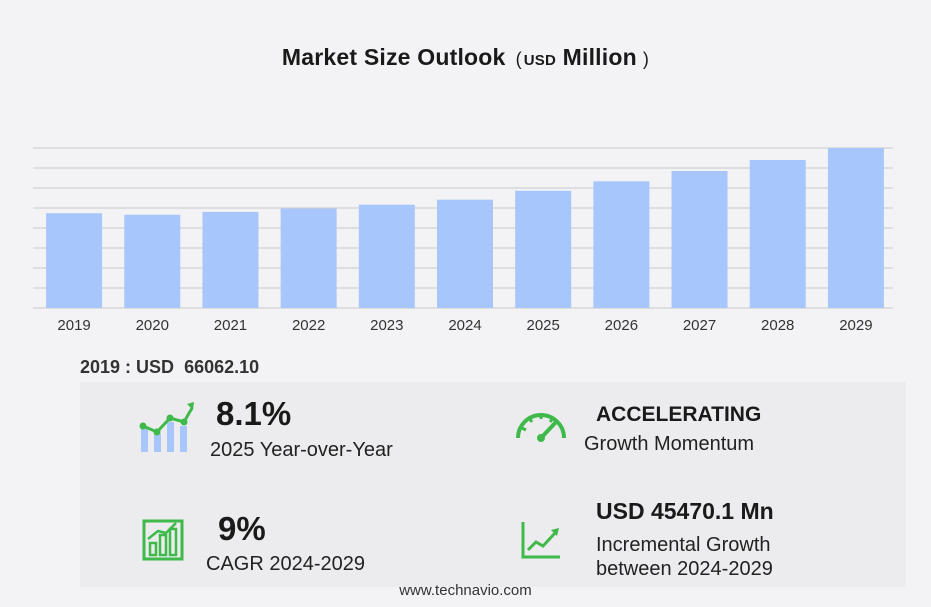 The width and height of the screenshot is (931, 607). Describe the element at coordinates (699, 239) in the screenshot. I see `bar-2027` at that location.